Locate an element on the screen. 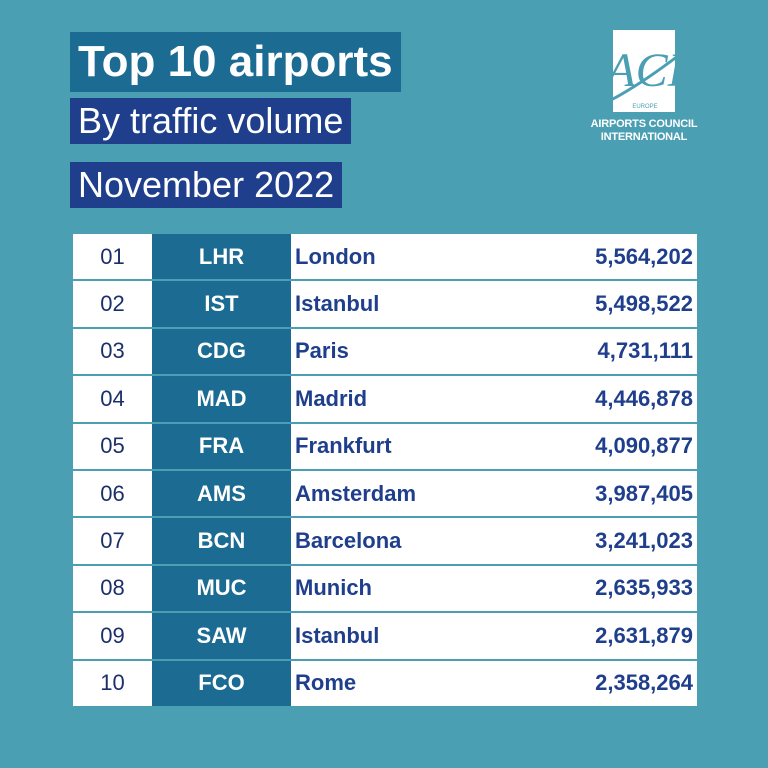  rank-cell: 07 is located at coordinates (112, 541).